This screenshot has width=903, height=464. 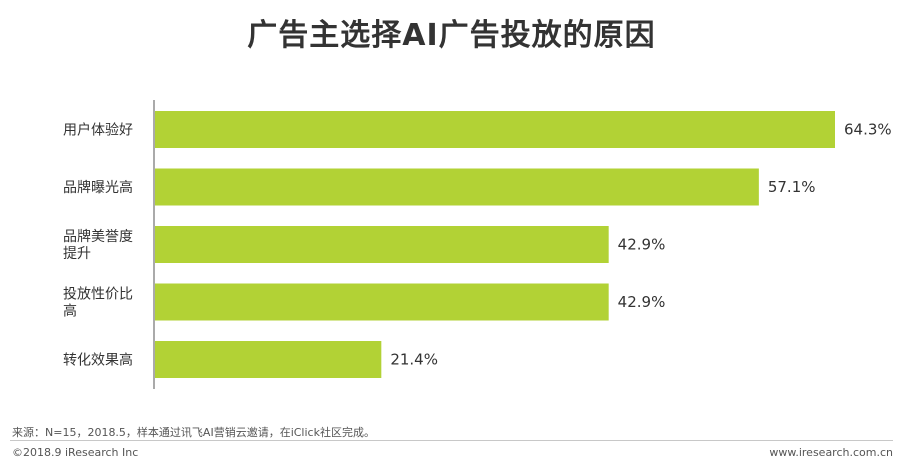 What do you see at coordinates (98, 295) in the screenshot?
I see `category-label-line: 投放性价比` at bounding box center [98, 295].